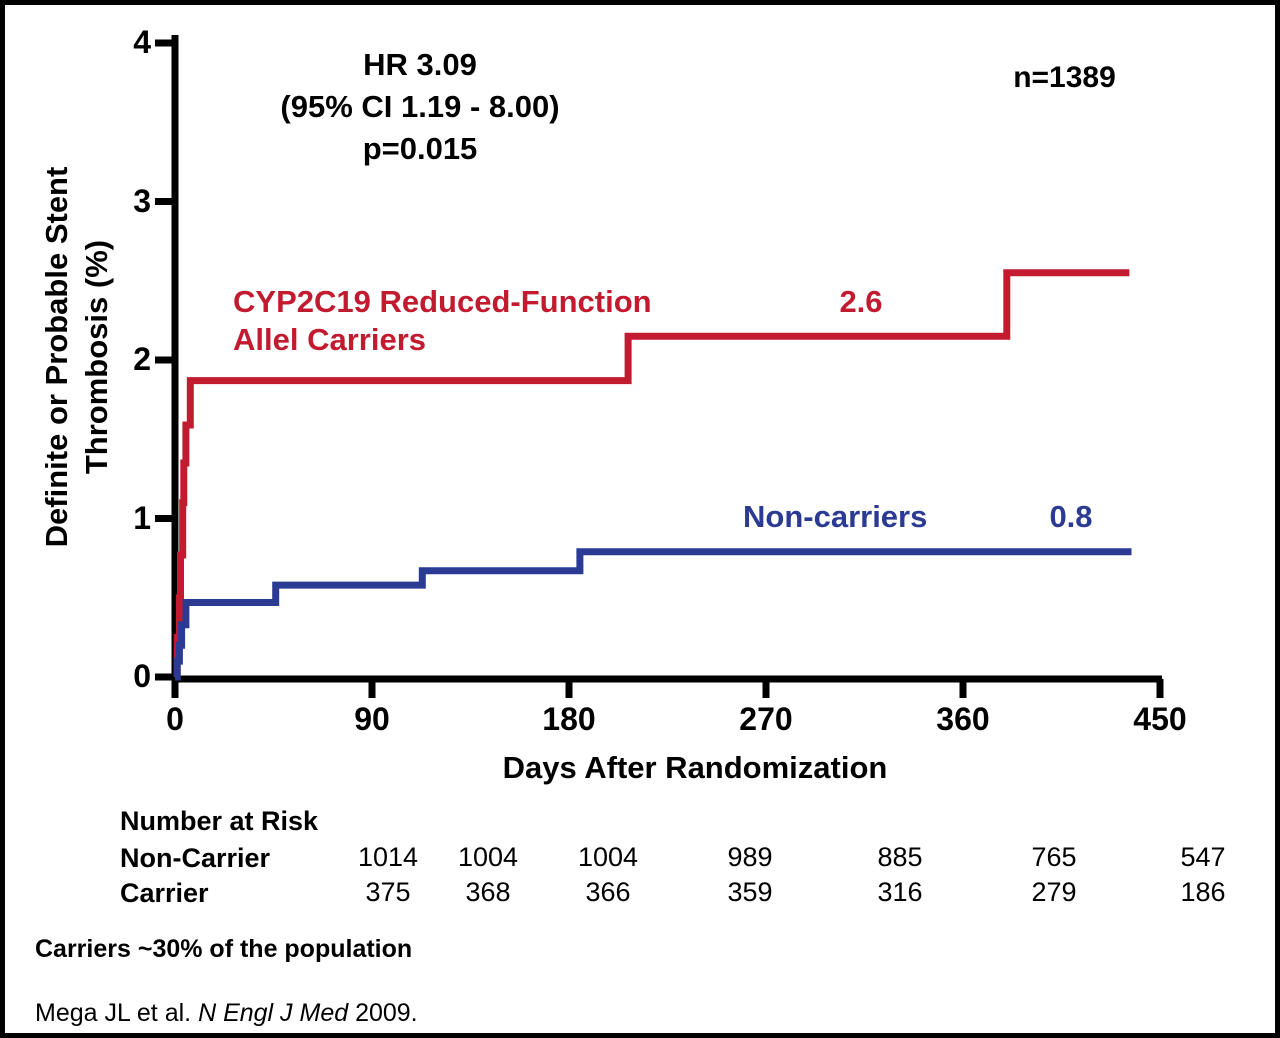 The image size is (1280, 1038). Describe the element at coordinates (142, 359) in the screenshot. I see `y-tick-label: 2` at that location.